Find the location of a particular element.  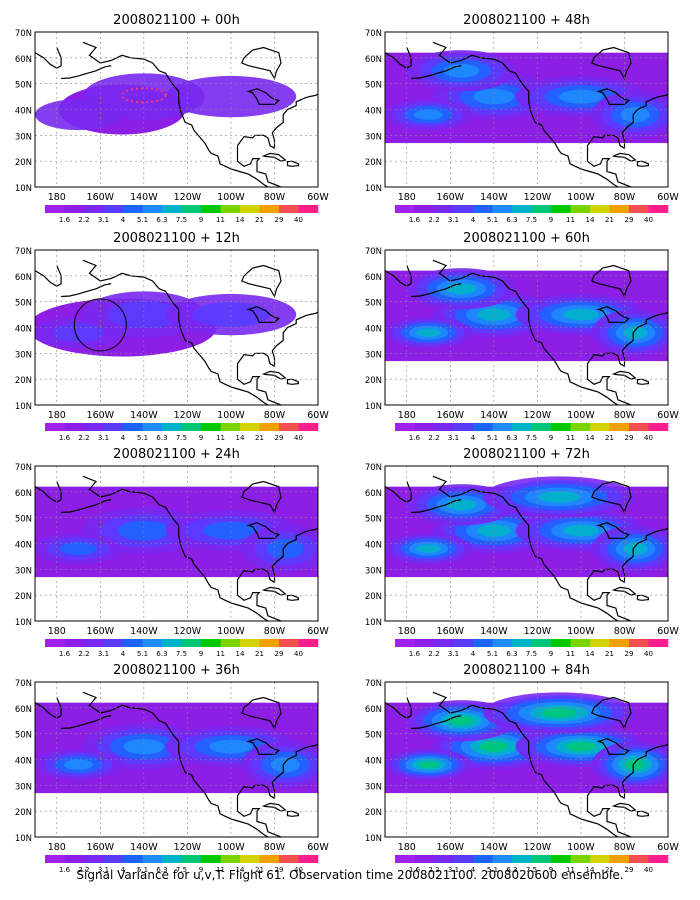

lon-tick-label: 140W is located at coordinates (494, 197).